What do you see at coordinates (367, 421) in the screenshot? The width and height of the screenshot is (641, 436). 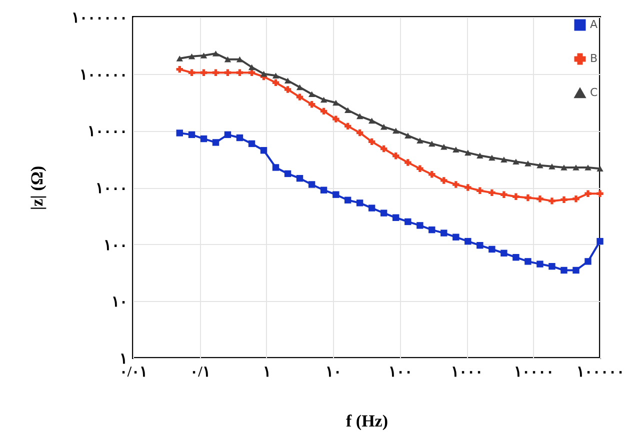 I see `x-axis-title: f (Hz)` at bounding box center [367, 421].